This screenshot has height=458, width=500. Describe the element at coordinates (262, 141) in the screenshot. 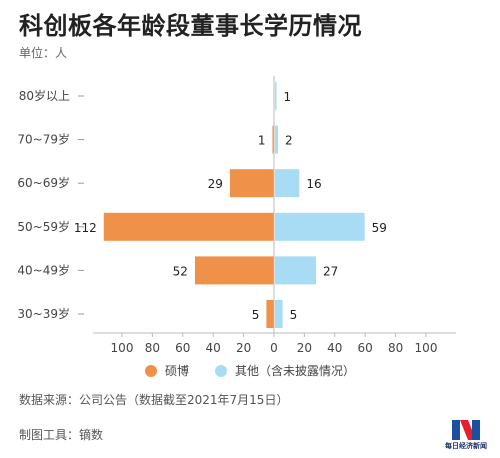

I see `value-label-left: 1` at that location.